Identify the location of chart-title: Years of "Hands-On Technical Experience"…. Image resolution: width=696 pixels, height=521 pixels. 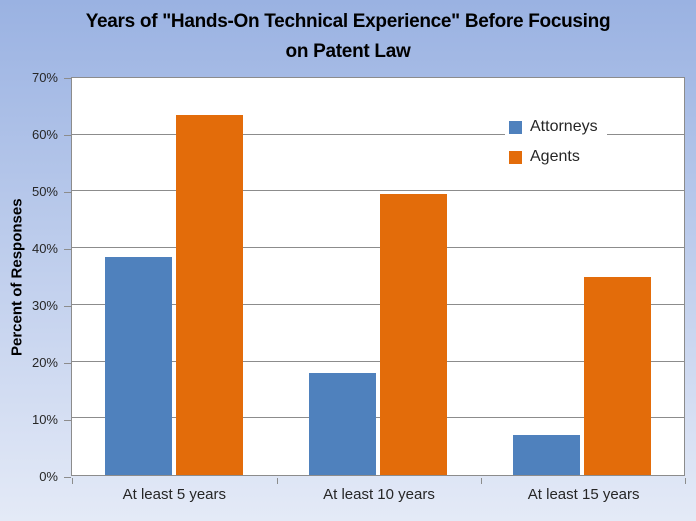
(348, 36).